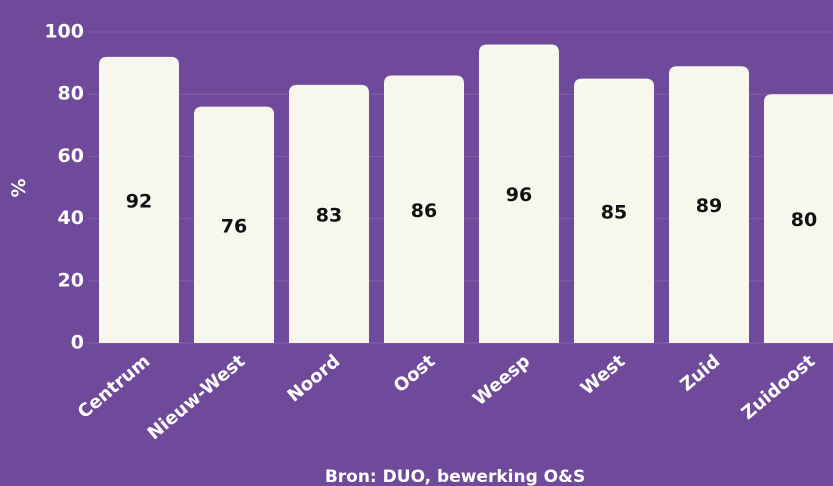 This screenshot has width=833, height=486. I want to click on source: Bron: DUO, bewerking O&S, so click(455, 476).